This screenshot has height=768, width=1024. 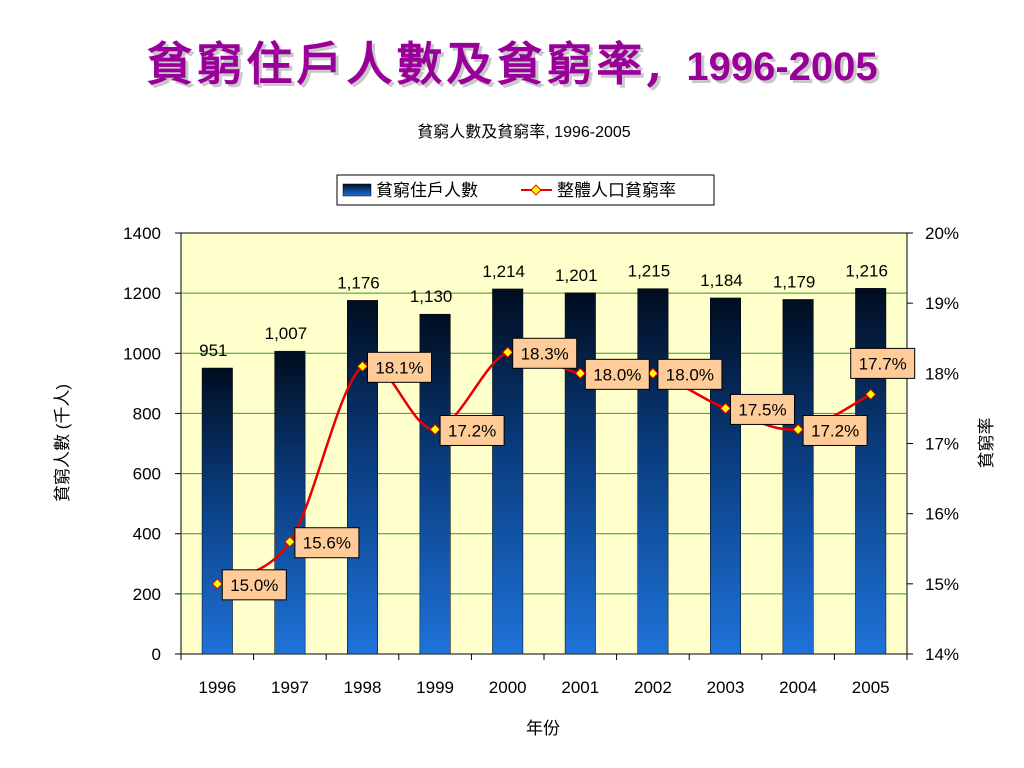 What do you see at coordinates (942, 233) in the screenshot?
I see `y2-tick-label: 20%` at bounding box center [942, 233].